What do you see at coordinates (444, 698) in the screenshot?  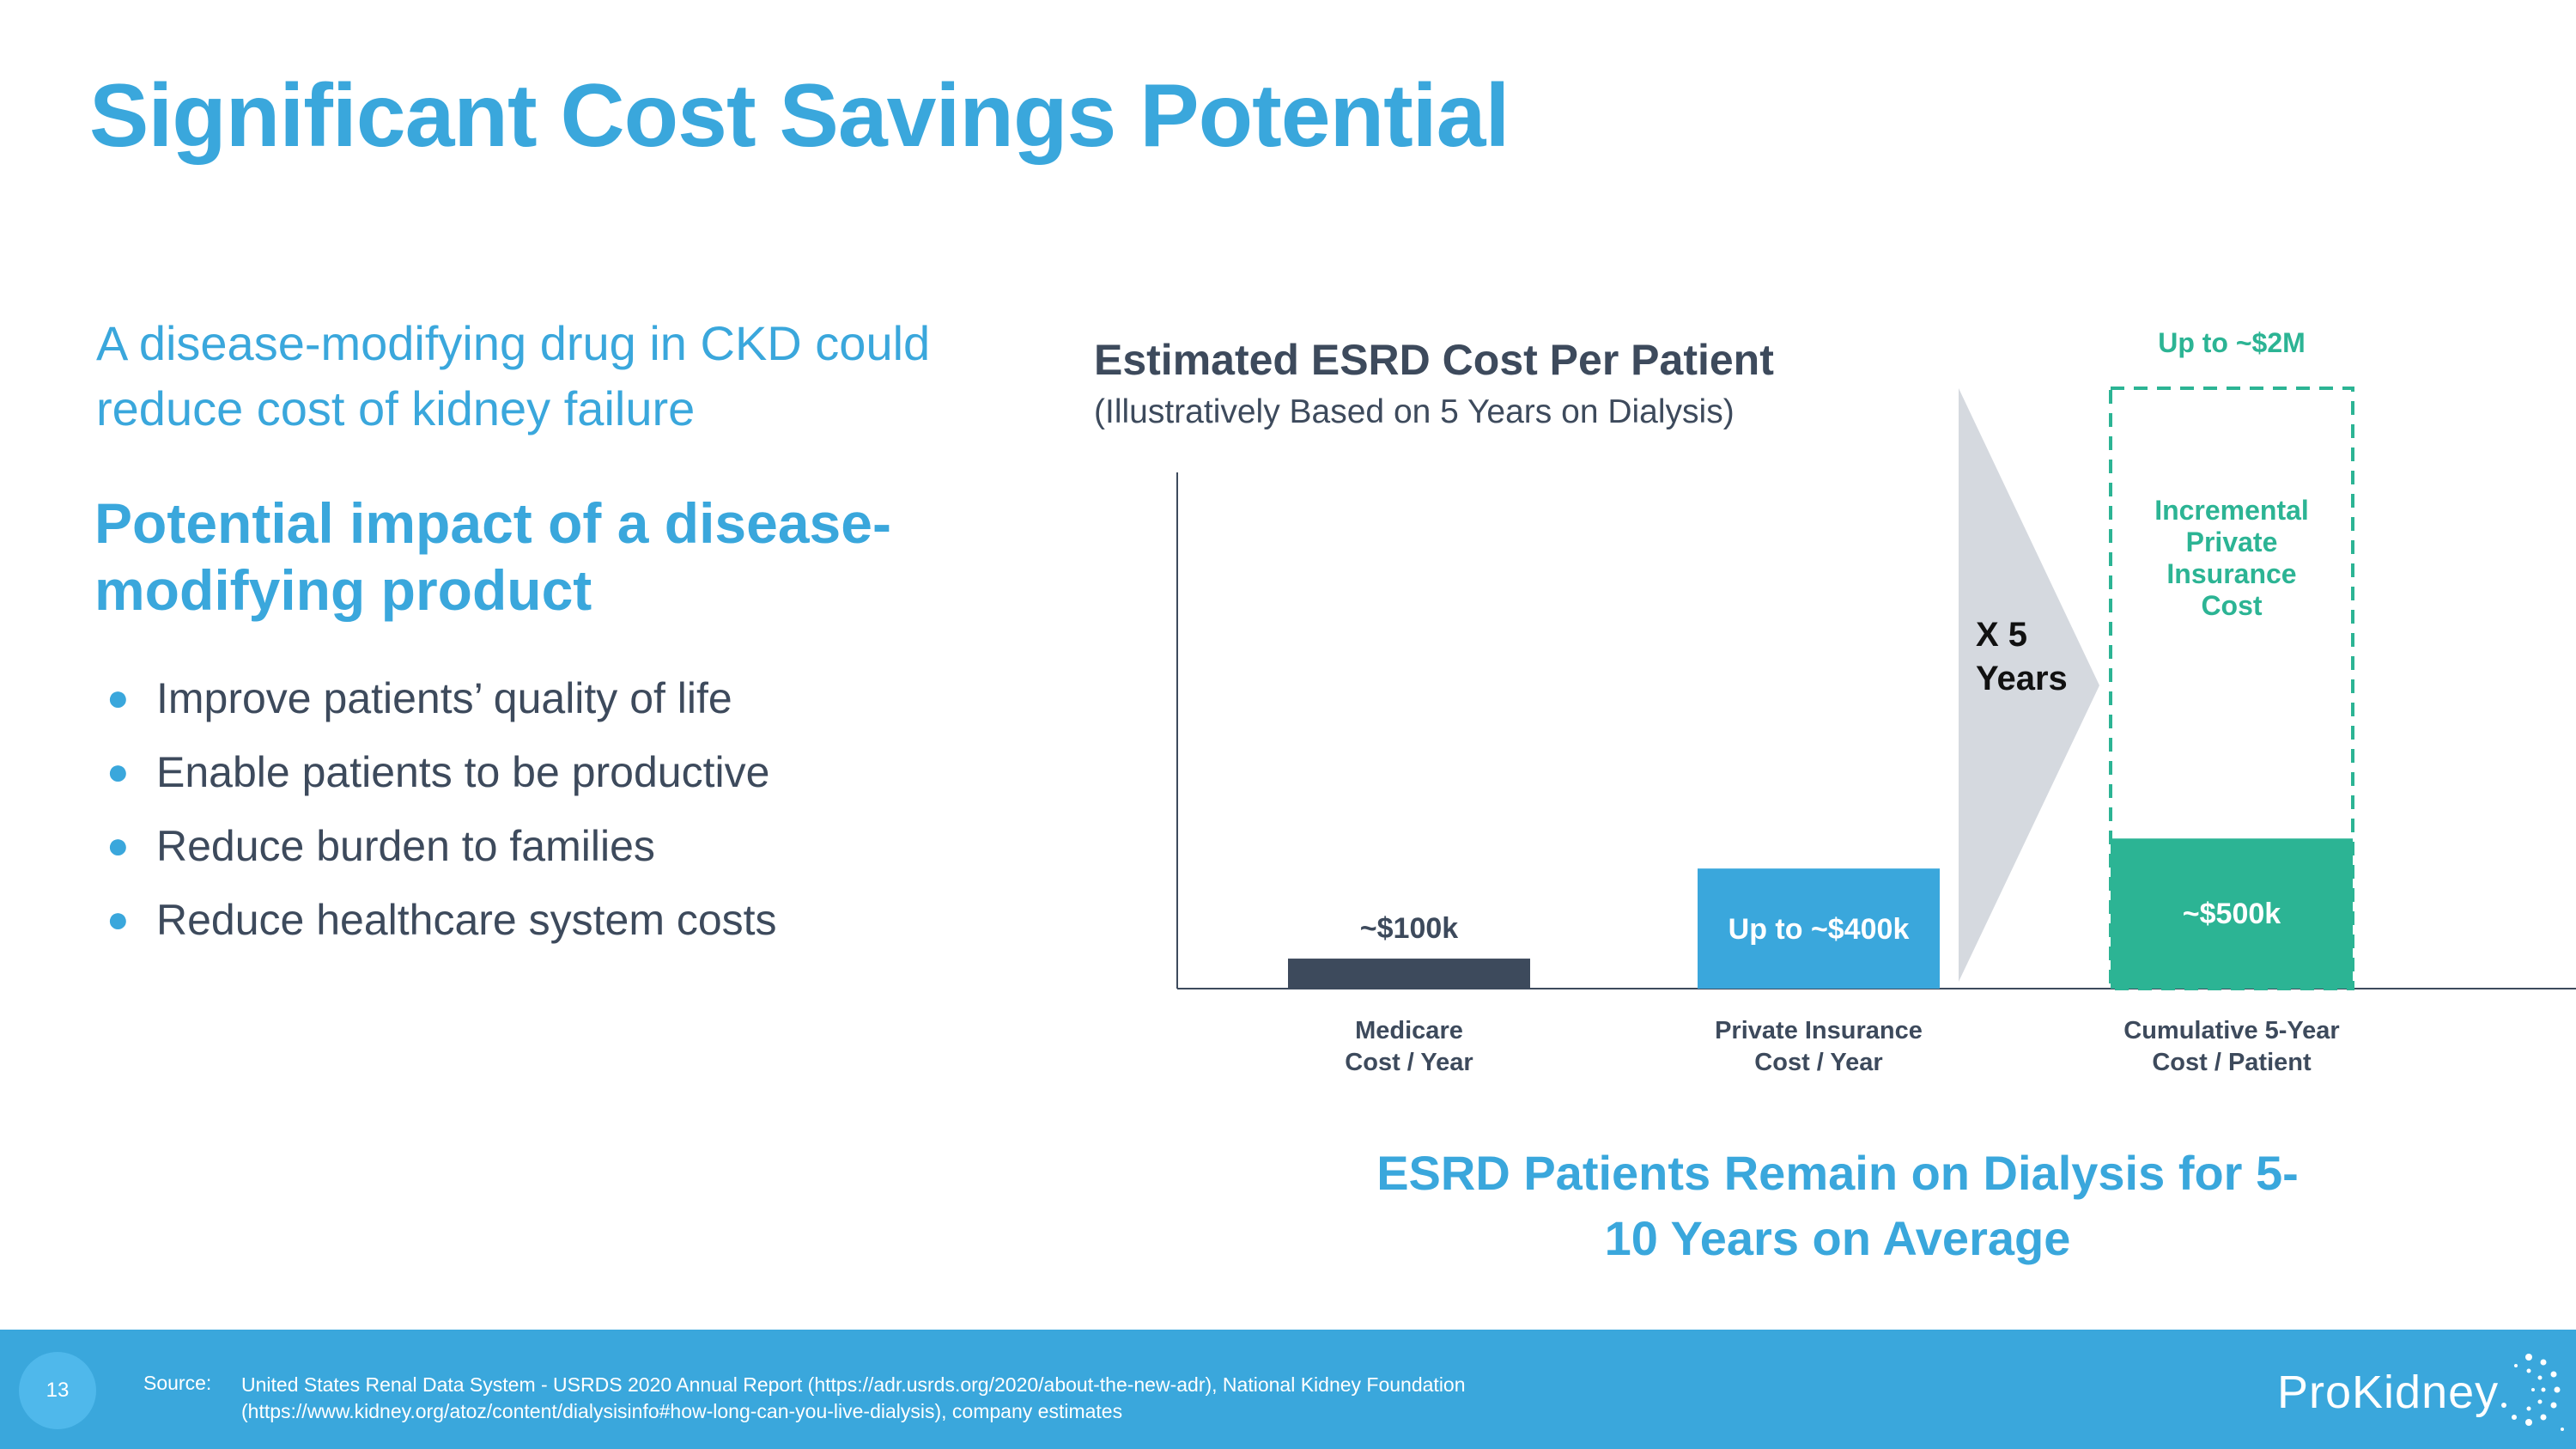 I see `bullet-text: Improve patients’ quality of life` at bounding box center [444, 698].